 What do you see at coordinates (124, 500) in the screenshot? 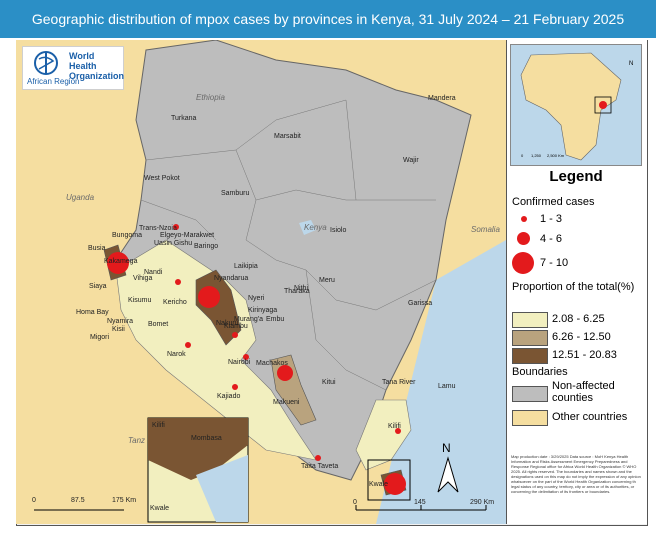
I see `inset-scale-175: 175 Km` at bounding box center [124, 500].